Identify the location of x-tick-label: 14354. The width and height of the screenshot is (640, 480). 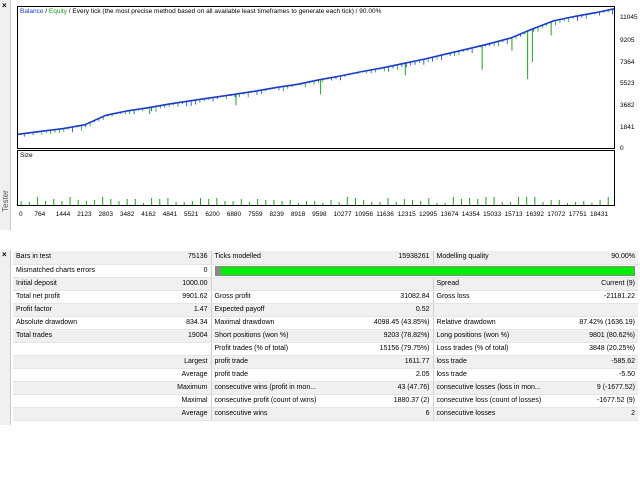
(470, 214).